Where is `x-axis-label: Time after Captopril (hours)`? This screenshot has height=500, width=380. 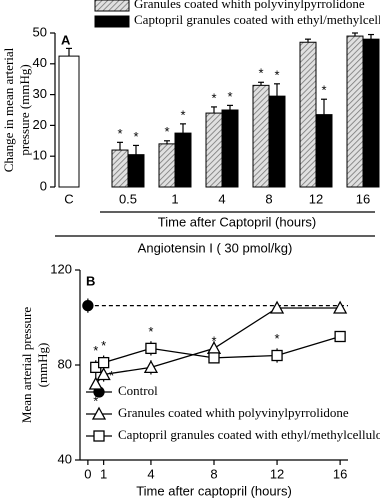
x-axis-label: Time after Captopril (hours) is located at coordinates (237, 221).